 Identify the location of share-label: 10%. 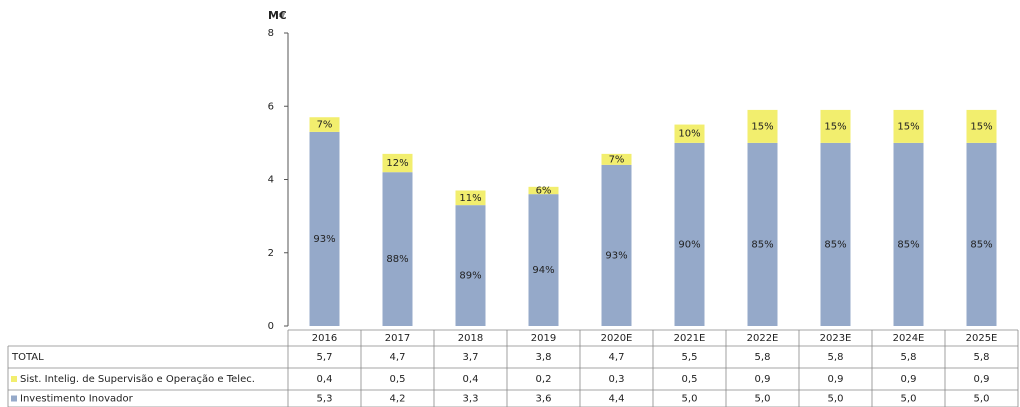
(689, 134).